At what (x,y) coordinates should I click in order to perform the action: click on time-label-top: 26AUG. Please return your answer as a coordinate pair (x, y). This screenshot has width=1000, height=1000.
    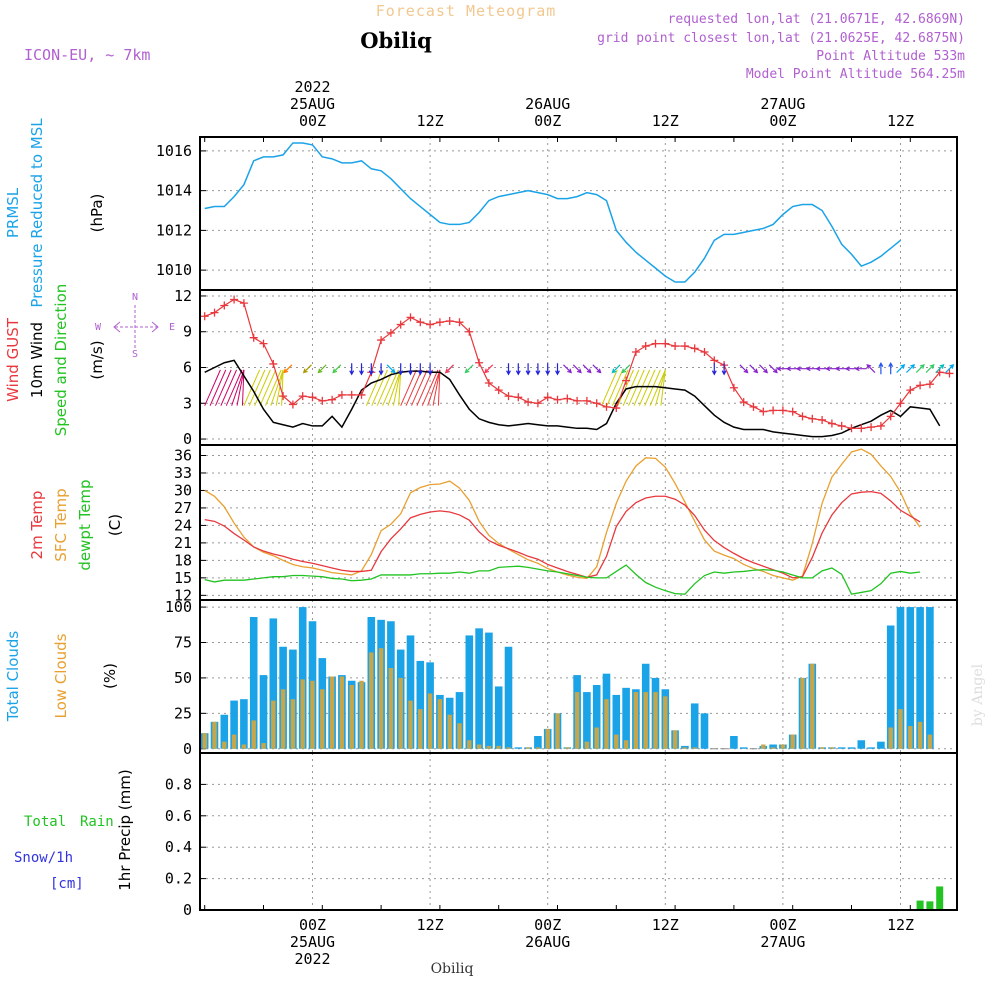
    Looking at the image, I should click on (547, 104).